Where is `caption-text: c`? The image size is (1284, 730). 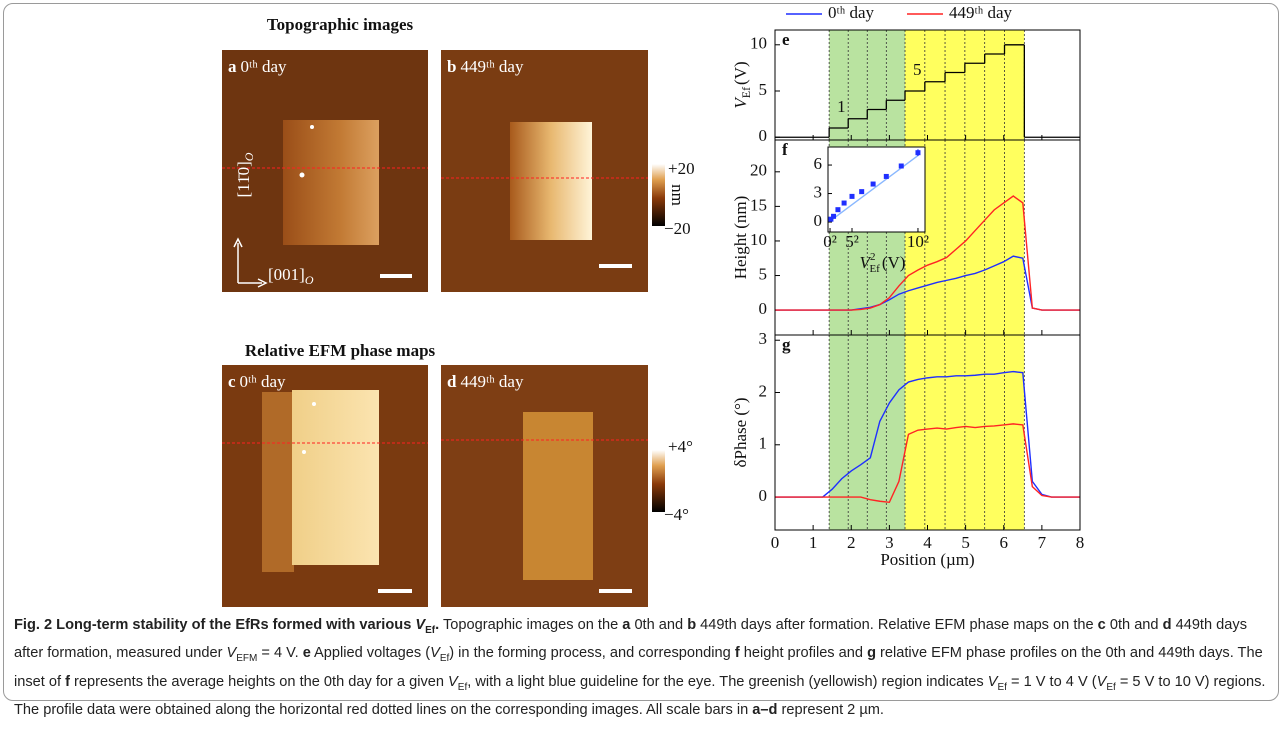 caption-text: c is located at coordinates (1101, 625).